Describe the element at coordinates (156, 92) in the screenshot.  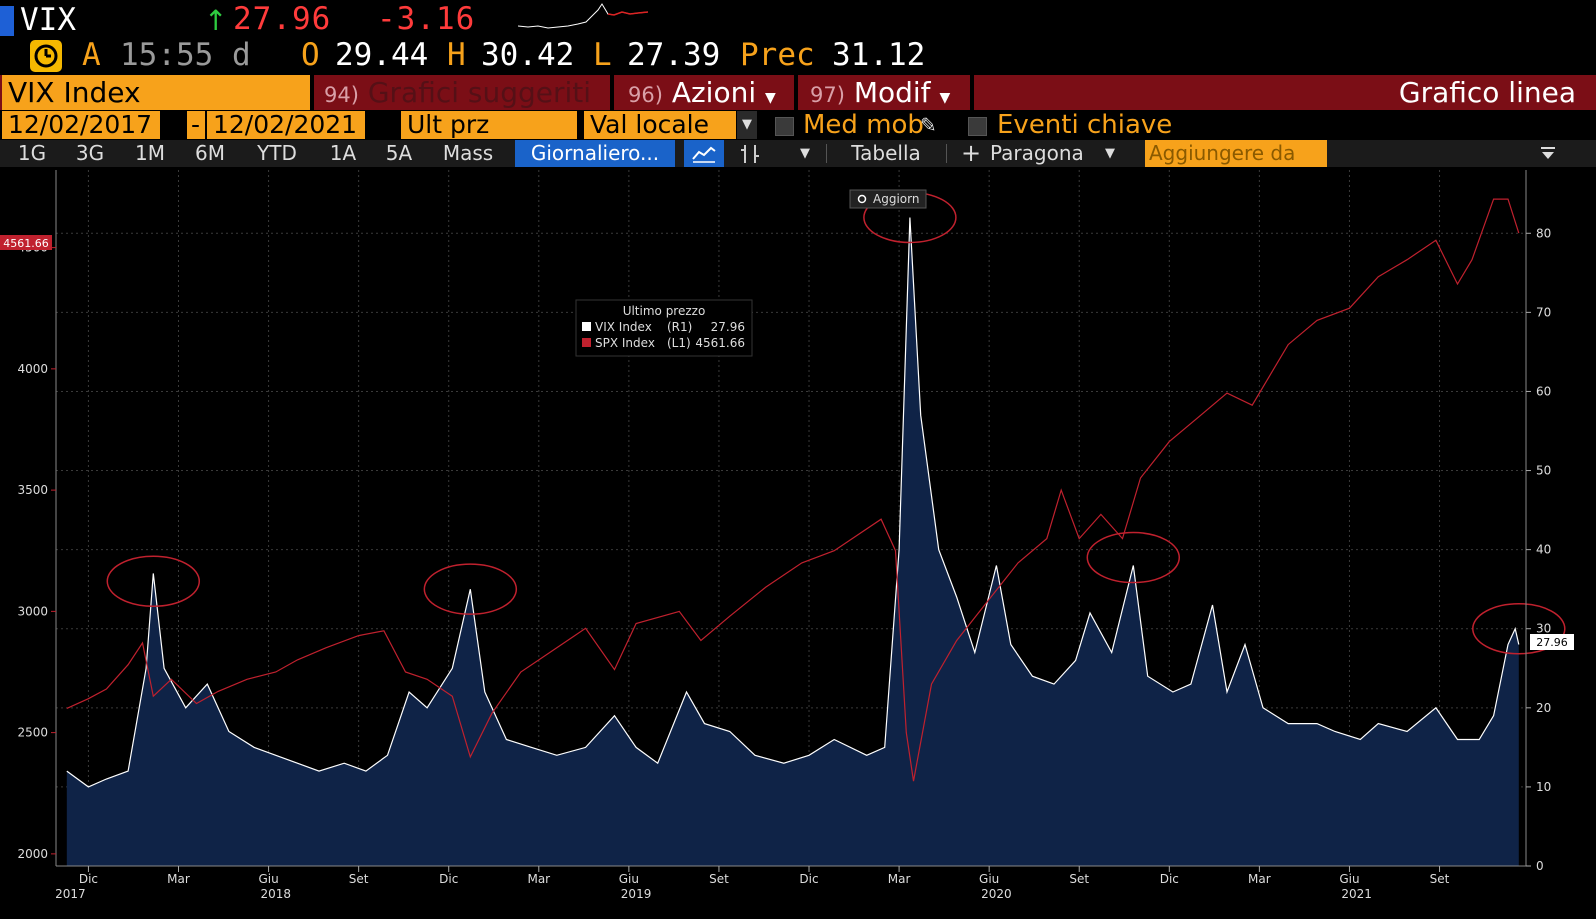
I see `security-field: VIX Index` at that location.